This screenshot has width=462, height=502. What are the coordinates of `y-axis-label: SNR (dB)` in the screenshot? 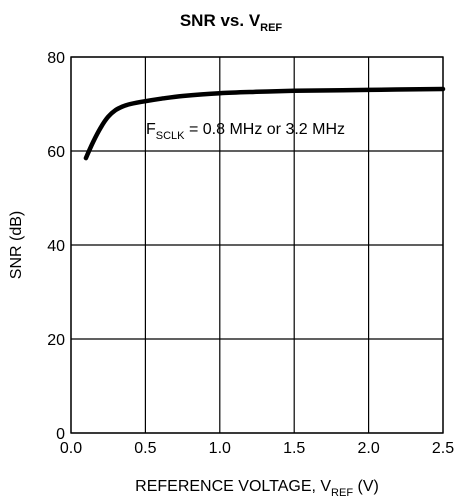 It's located at (16, 245).